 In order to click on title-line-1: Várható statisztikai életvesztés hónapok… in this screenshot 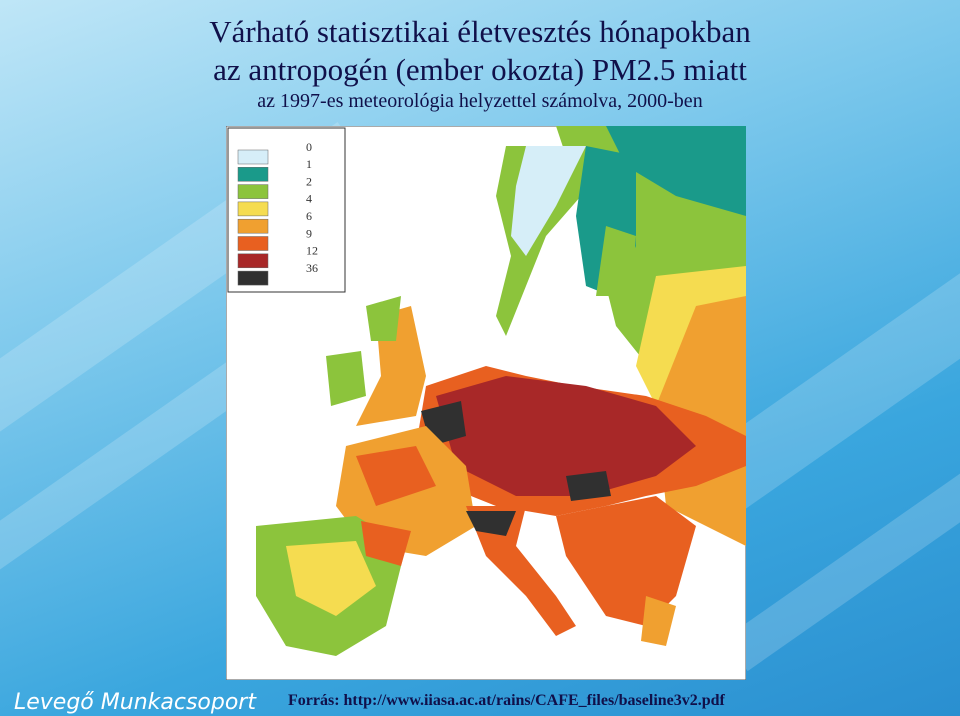, I will do `click(480, 31)`.